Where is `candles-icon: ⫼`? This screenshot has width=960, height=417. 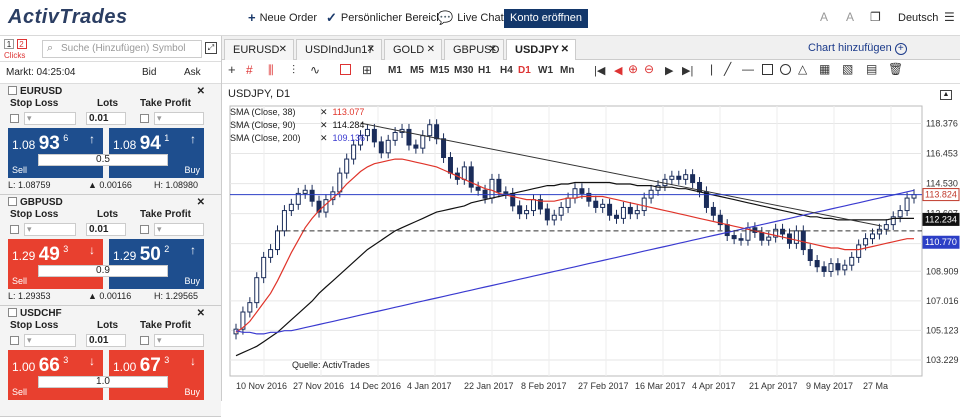
candles-icon: ⫼ is located at coordinates (271, 70).